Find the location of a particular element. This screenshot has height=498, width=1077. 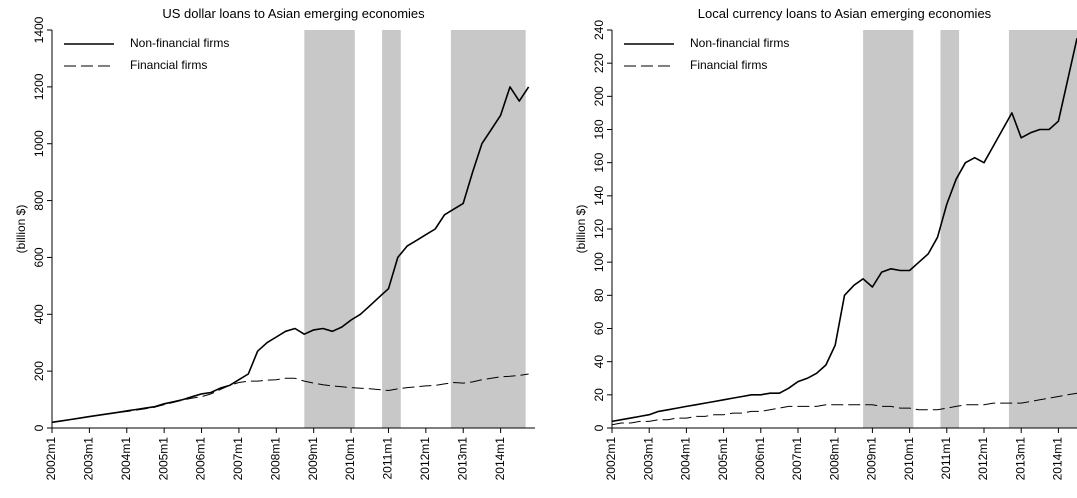

y-tick-label: 240 is located at coordinates (599, 30).